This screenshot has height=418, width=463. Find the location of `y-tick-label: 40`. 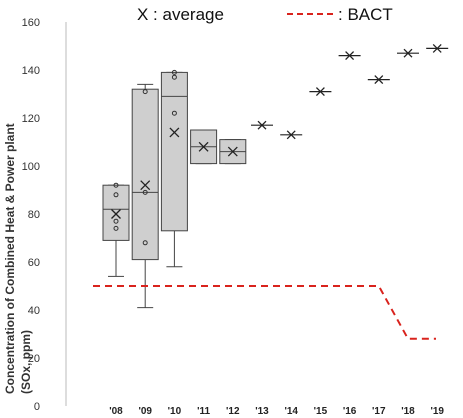

y-tick-label: 40 is located at coordinates (34, 311).